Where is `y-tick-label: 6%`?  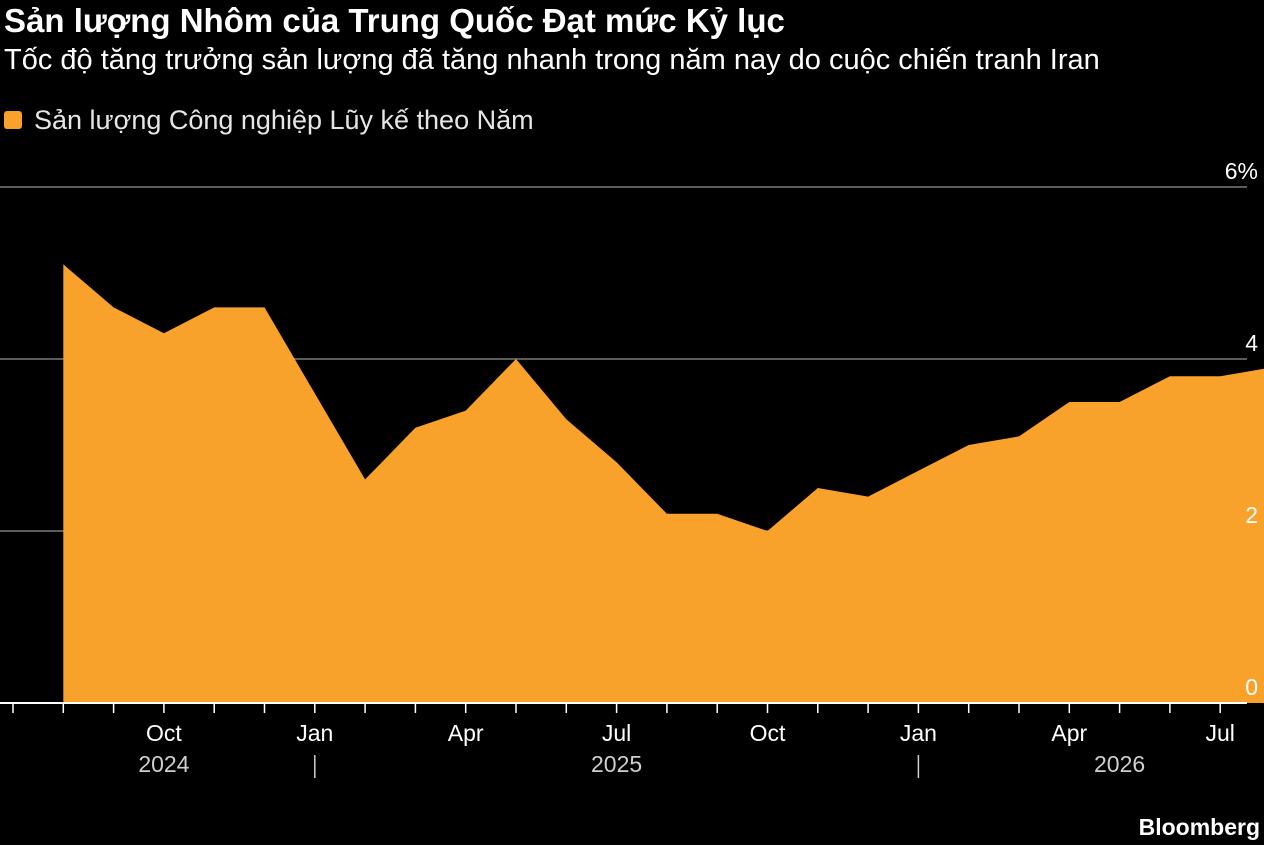
y-tick-label: 6% is located at coordinates (1241, 171).